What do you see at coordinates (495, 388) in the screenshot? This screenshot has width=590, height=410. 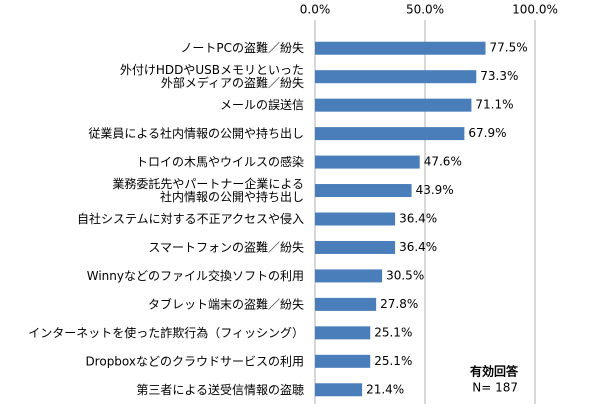 I see `annotation-text: N= 187` at bounding box center [495, 388].